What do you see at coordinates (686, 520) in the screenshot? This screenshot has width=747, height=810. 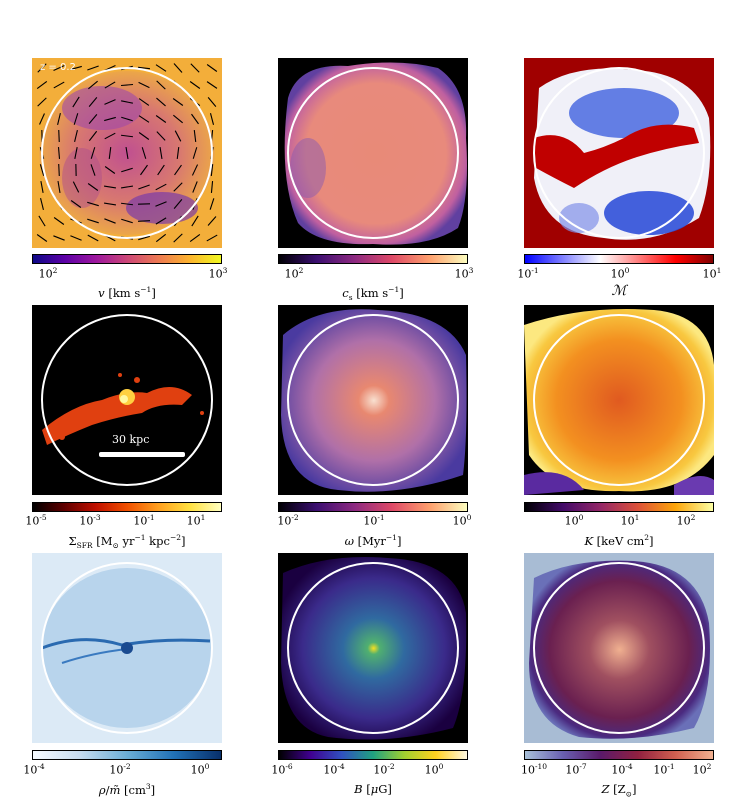 I see `entropy-tick-3: 102` at bounding box center [686, 520].